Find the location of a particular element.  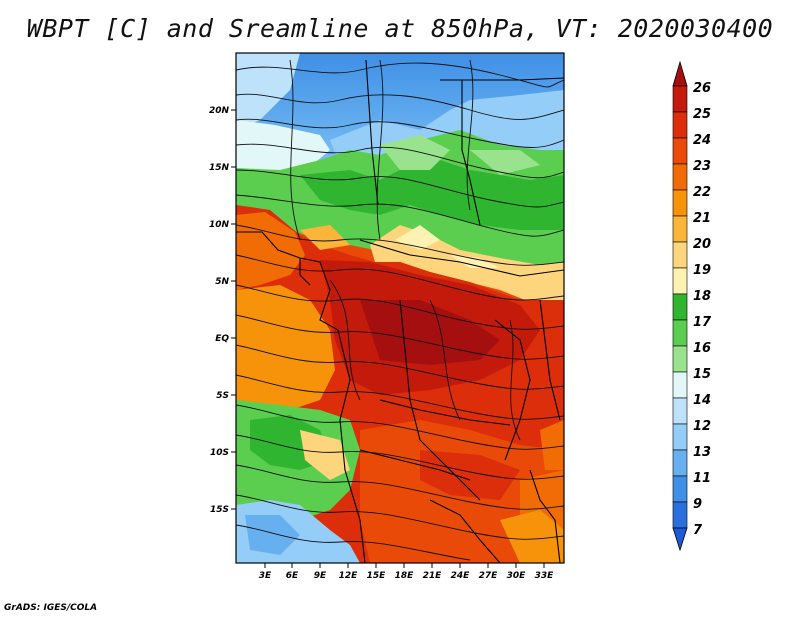

colorbar-label: 26 is located at coordinates (702, 88).